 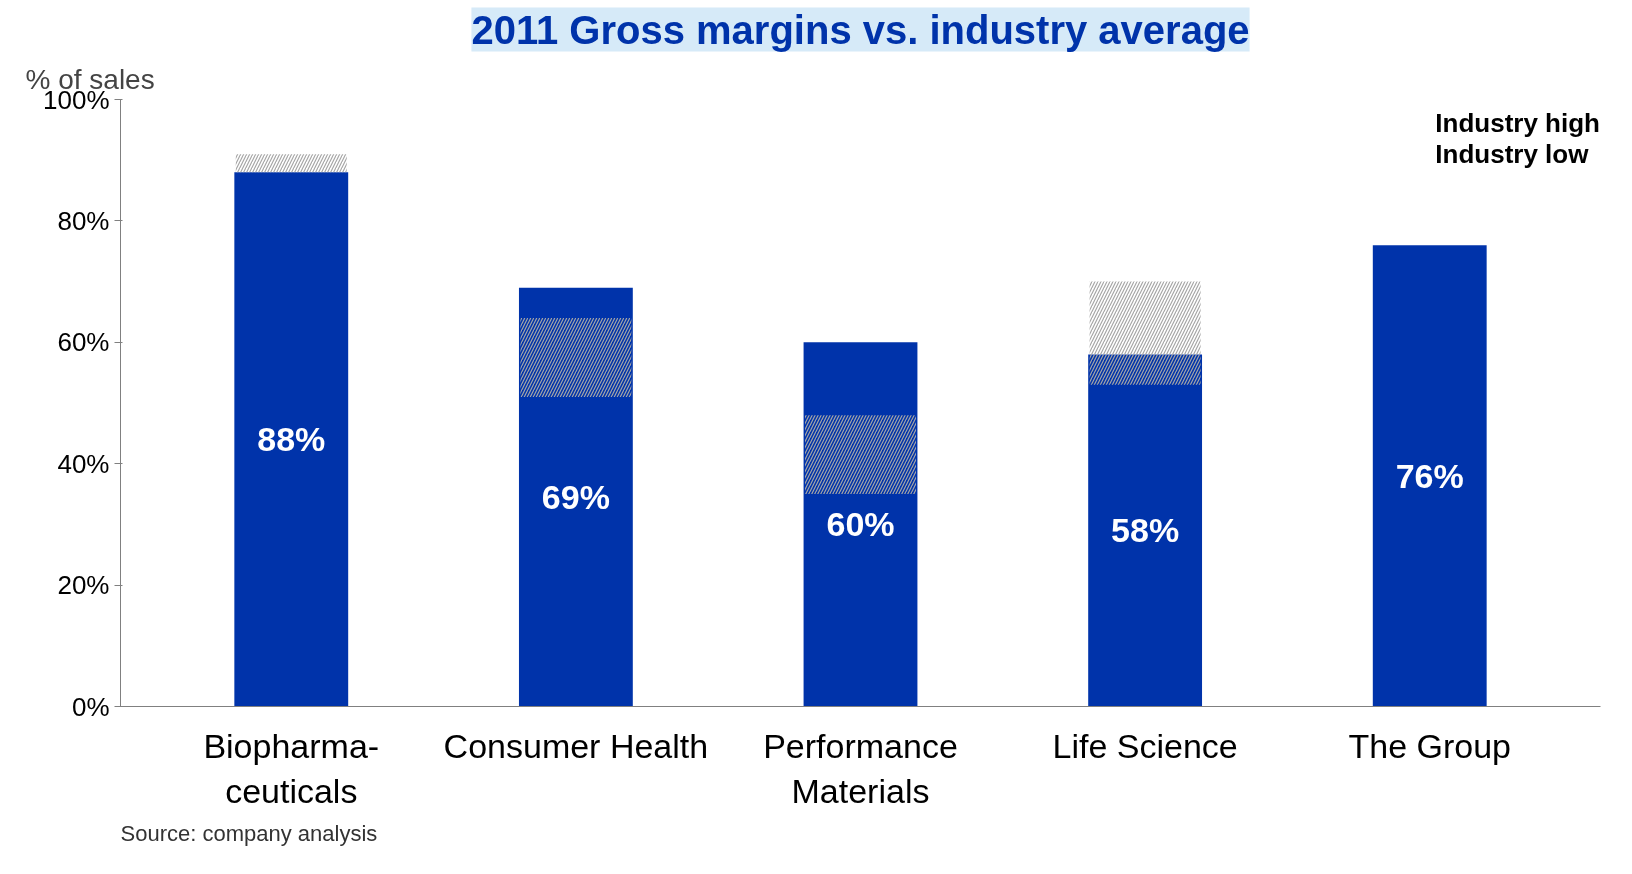 I want to click on x-tick-label: The Group, so click(x=1429, y=745).